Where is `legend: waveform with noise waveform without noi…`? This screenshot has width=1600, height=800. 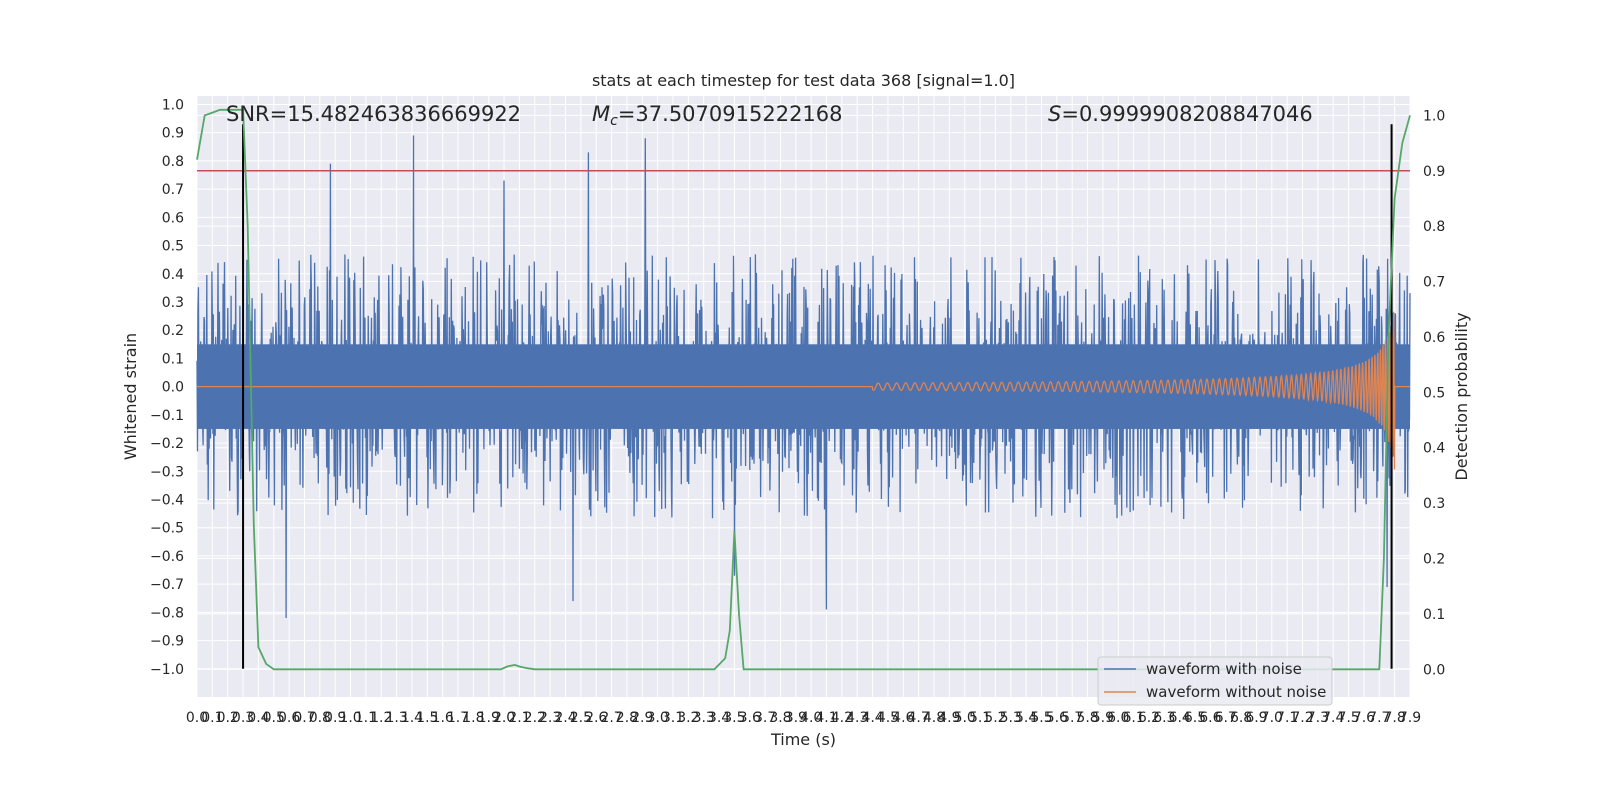 legend: waveform with noise waveform without noi… is located at coordinates (1215, 681).